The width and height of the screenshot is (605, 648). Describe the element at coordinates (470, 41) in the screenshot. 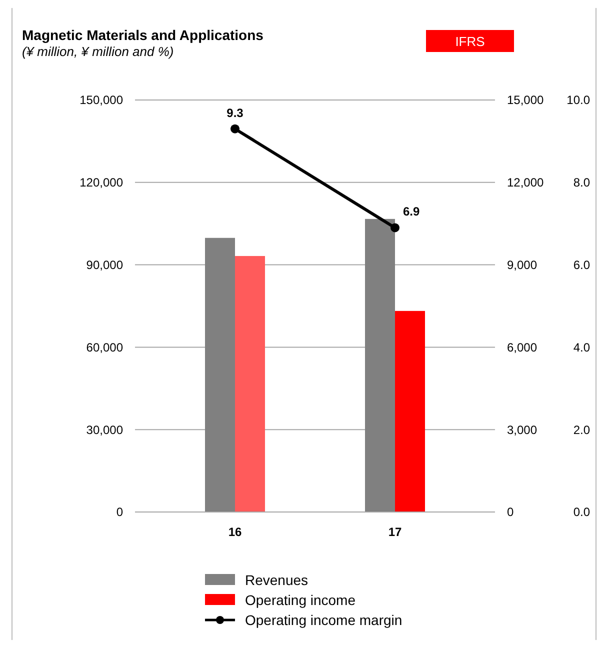

I see `text: IFRS` at that location.